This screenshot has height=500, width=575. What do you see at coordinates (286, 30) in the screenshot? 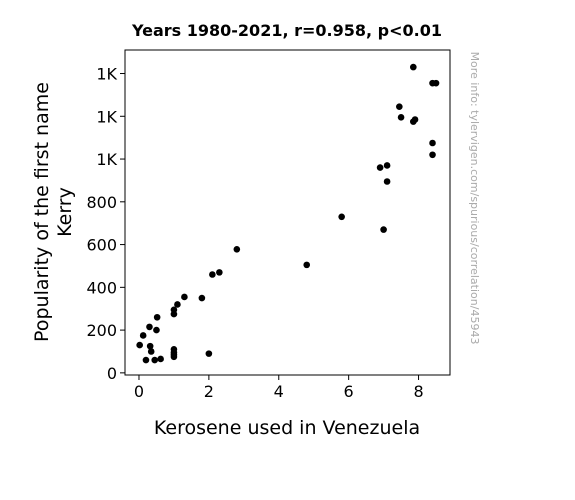
I see `chart-title: Years 1980-2021, r=0.958, p<0.01` at bounding box center [286, 30].